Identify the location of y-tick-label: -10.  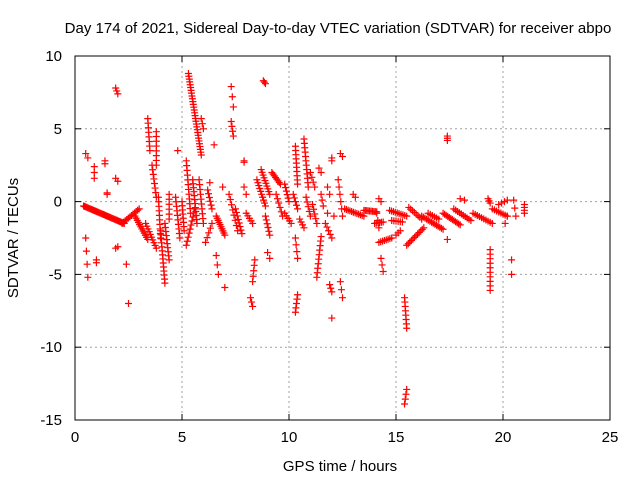
(51, 347).